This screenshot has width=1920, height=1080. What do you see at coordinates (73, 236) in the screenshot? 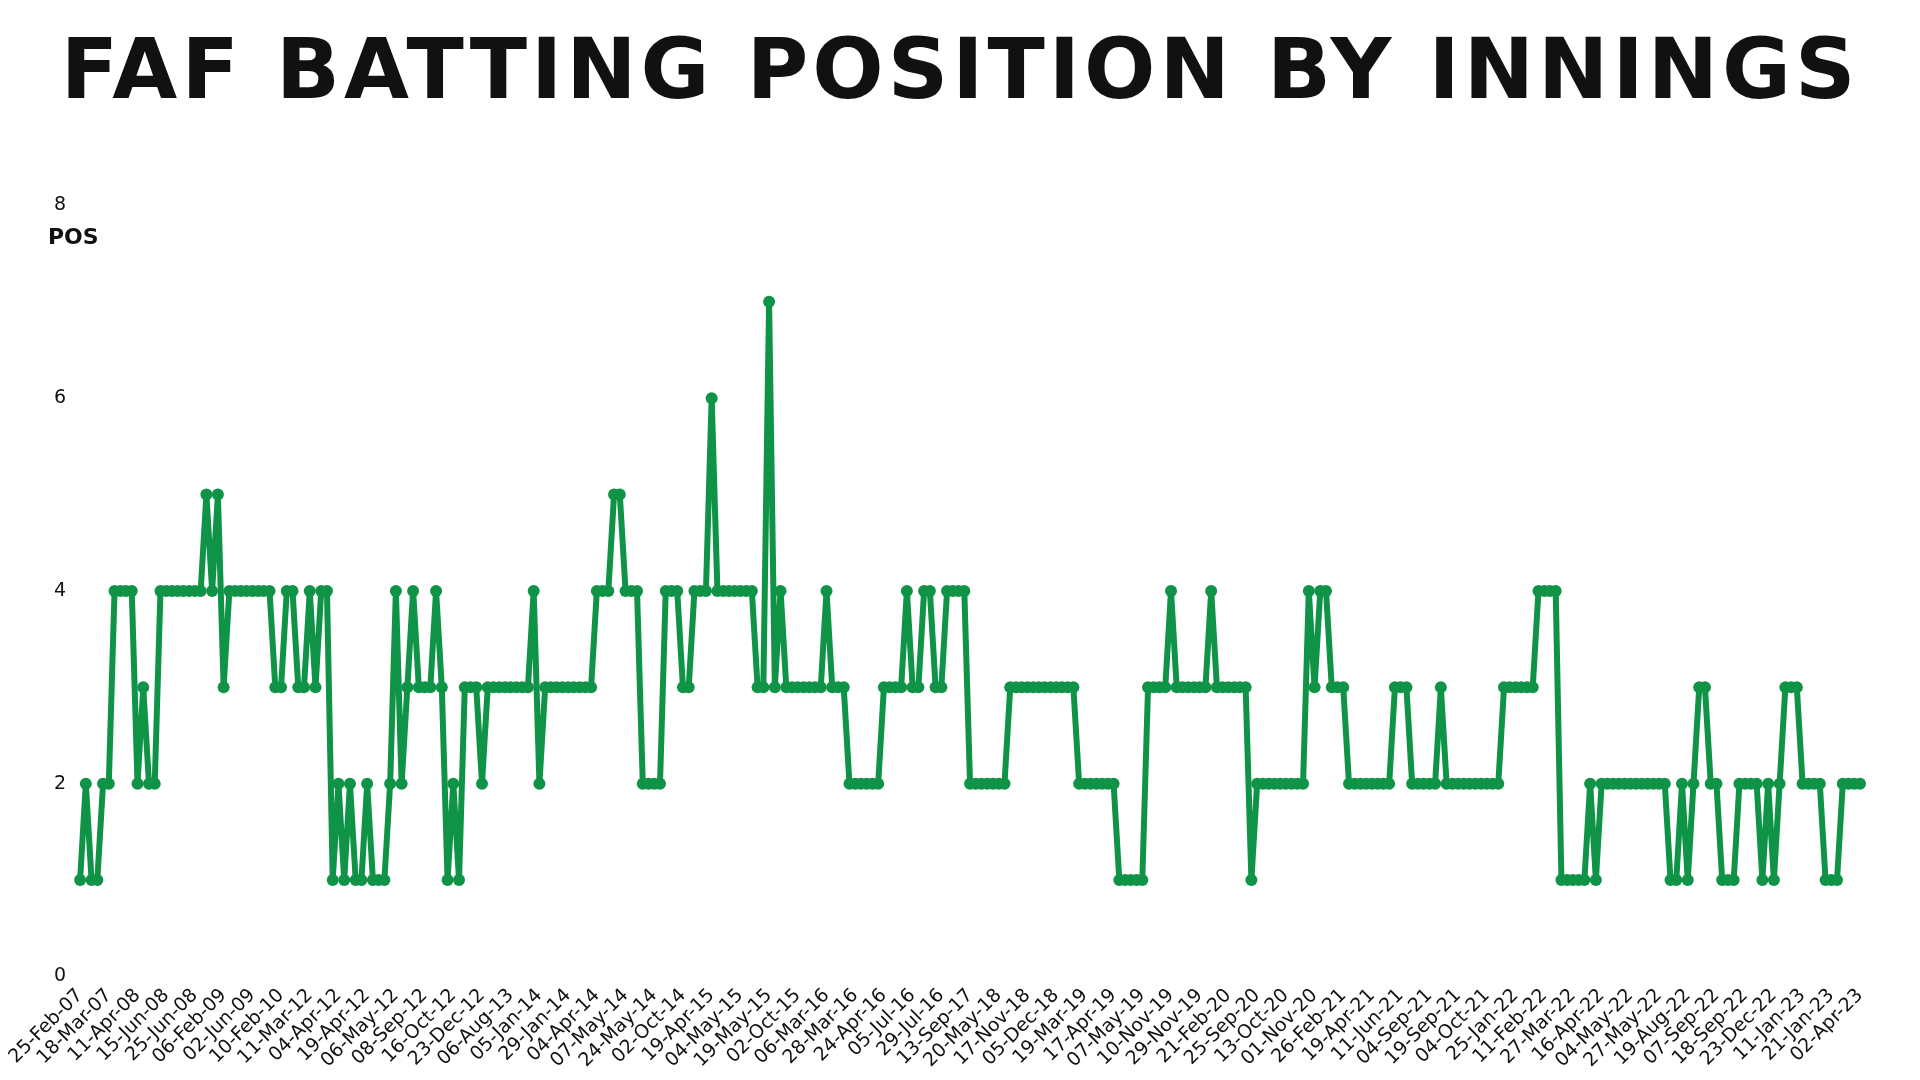
I see `y-axis-title: POS` at bounding box center [73, 236].